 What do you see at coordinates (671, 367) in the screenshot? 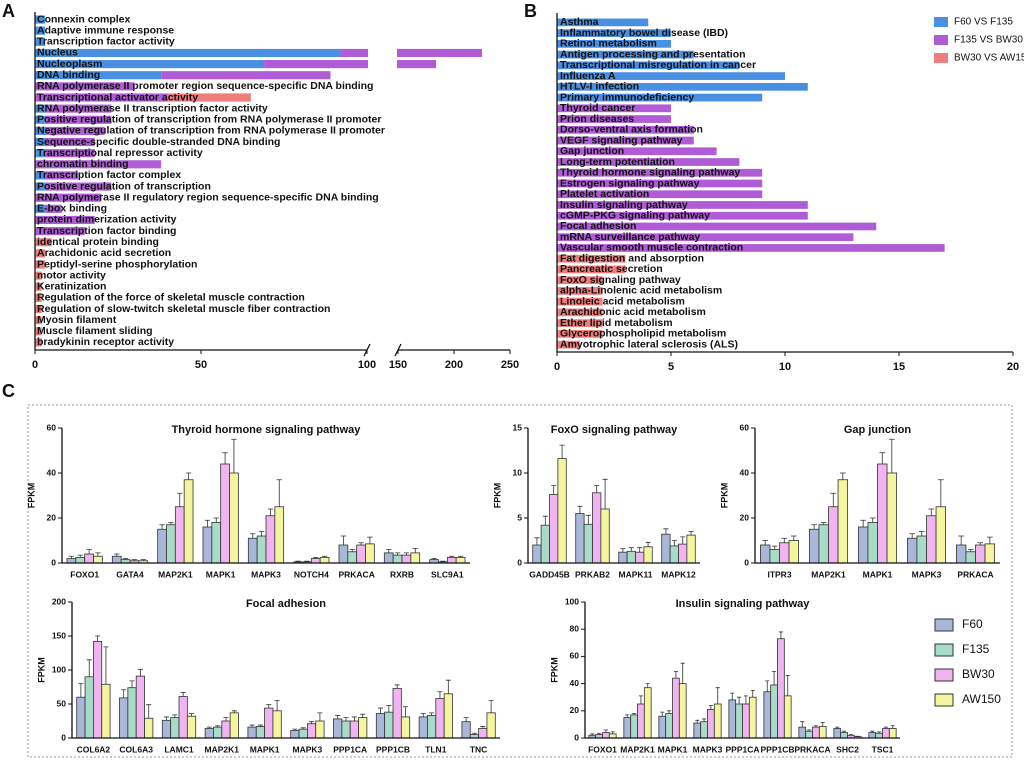
I see `x-tick-label: 5` at bounding box center [671, 367].